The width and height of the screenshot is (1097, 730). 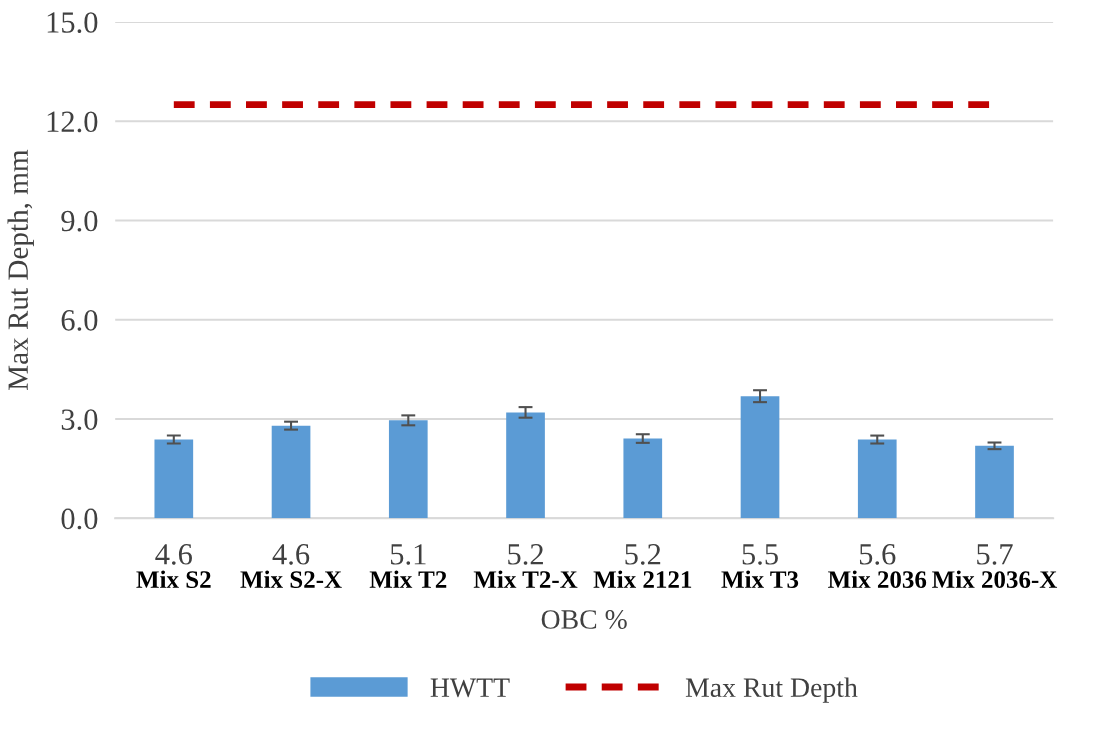 I want to click on y-tick-label: 9.0, so click(x=79, y=221).